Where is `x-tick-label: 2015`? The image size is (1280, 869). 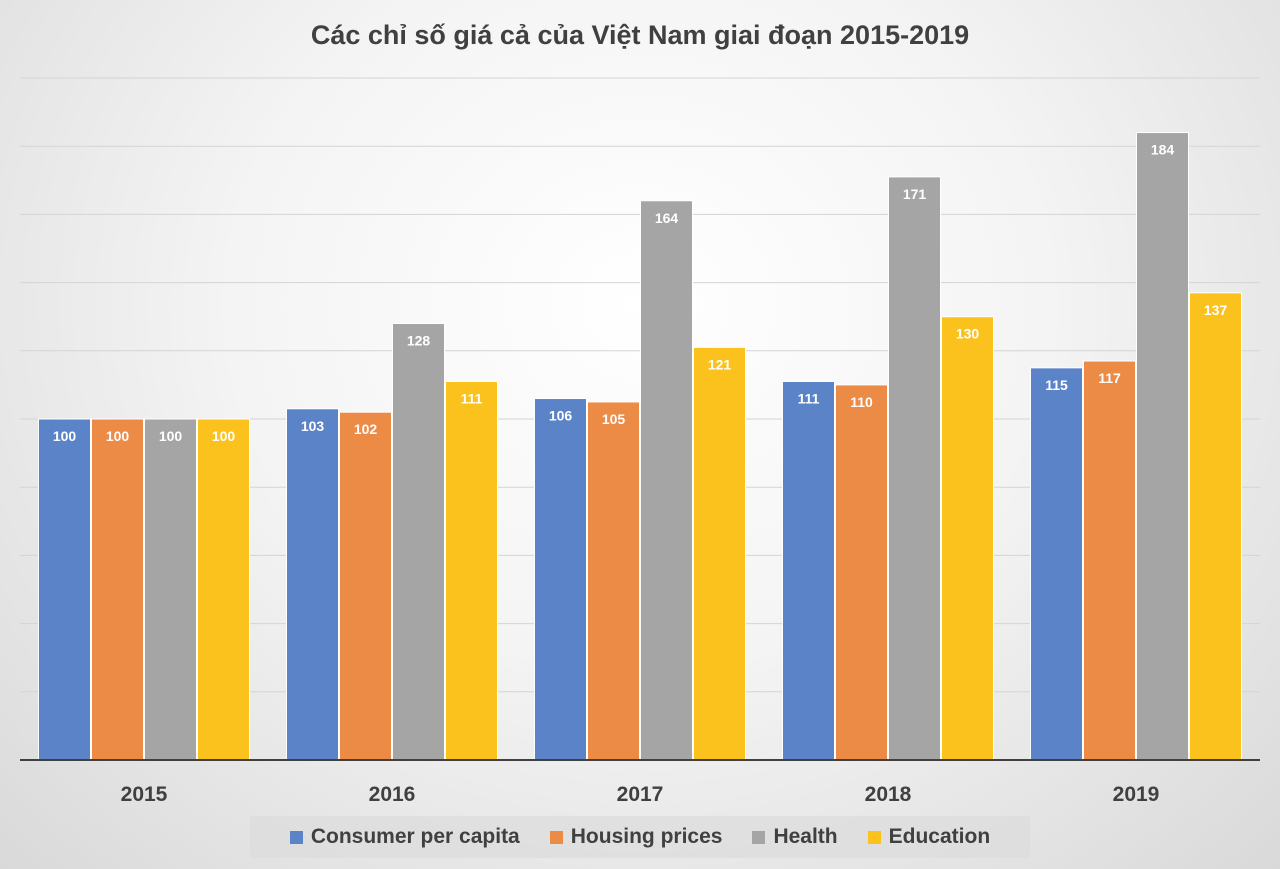 x-tick-label: 2015 is located at coordinates (144, 794).